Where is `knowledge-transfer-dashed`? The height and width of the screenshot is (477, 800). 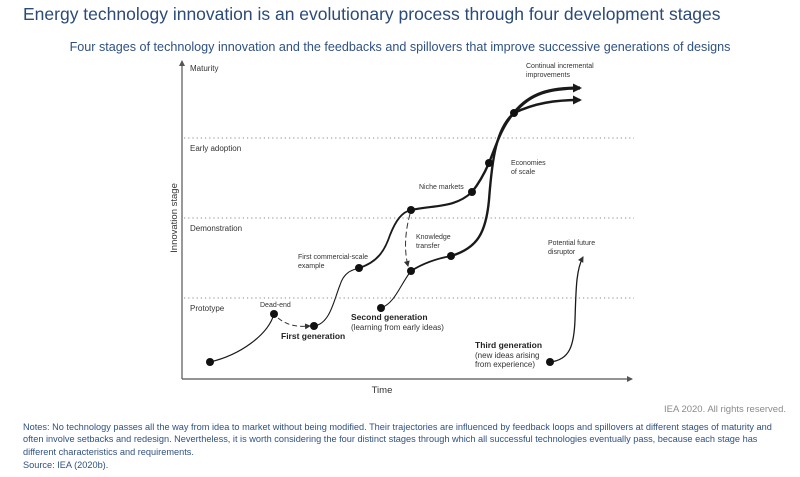
knowledge-transfer-dashed is located at coordinates (407, 240).